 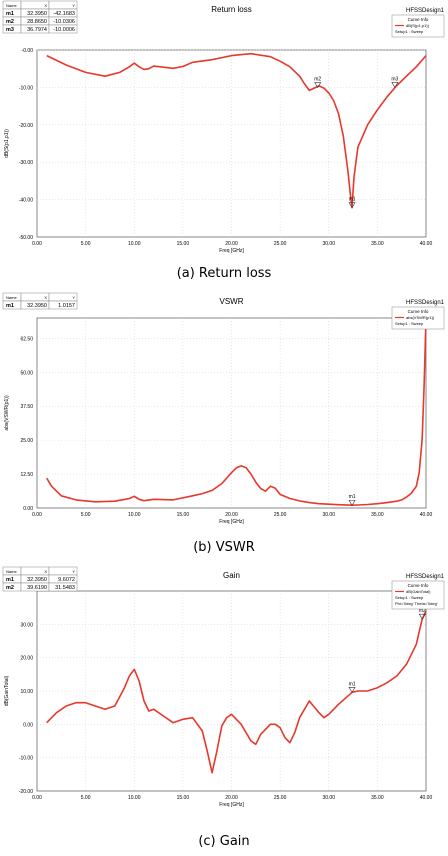 What do you see at coordinates (10, 30) in the screenshot?
I see `marker-table-value: m3` at bounding box center [10, 30].